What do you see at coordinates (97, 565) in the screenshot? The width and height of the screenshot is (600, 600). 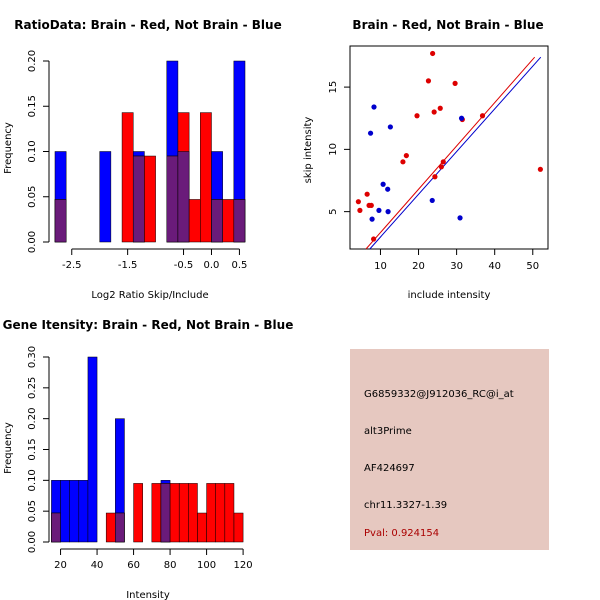 I see `intensity-x-tick-label: 40` at bounding box center [97, 565].